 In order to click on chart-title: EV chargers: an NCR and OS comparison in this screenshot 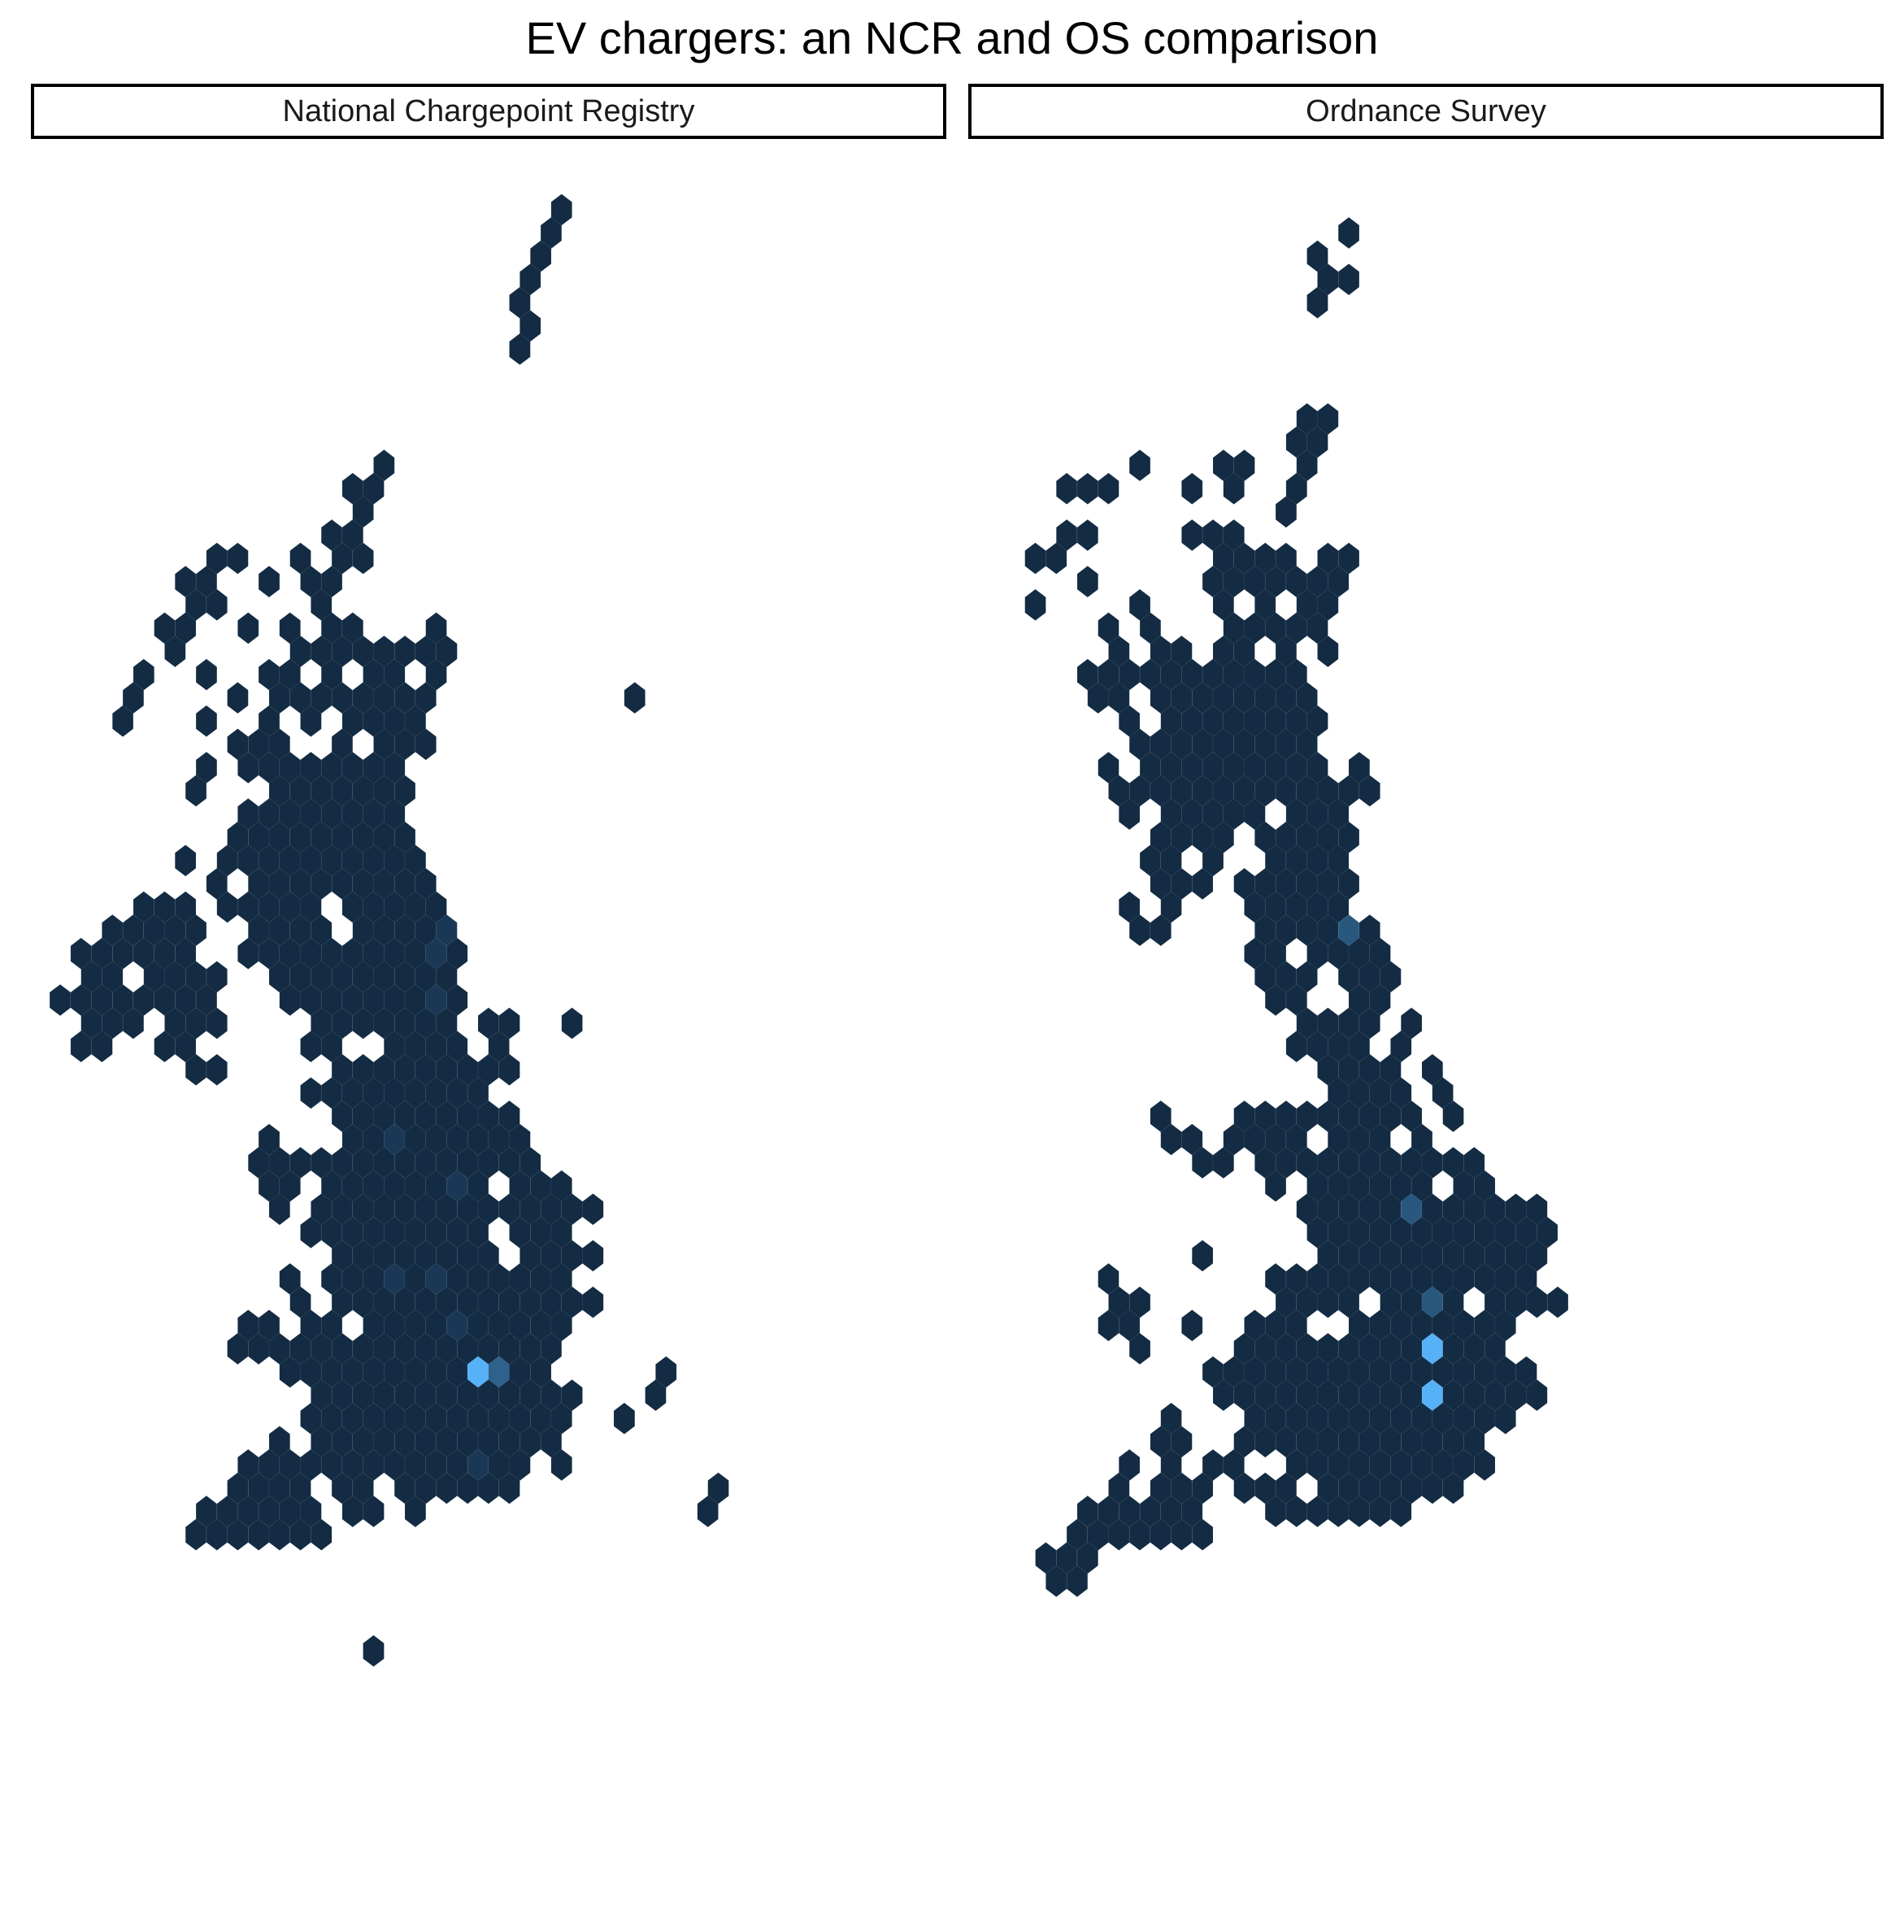, I will do `click(952, 37)`.